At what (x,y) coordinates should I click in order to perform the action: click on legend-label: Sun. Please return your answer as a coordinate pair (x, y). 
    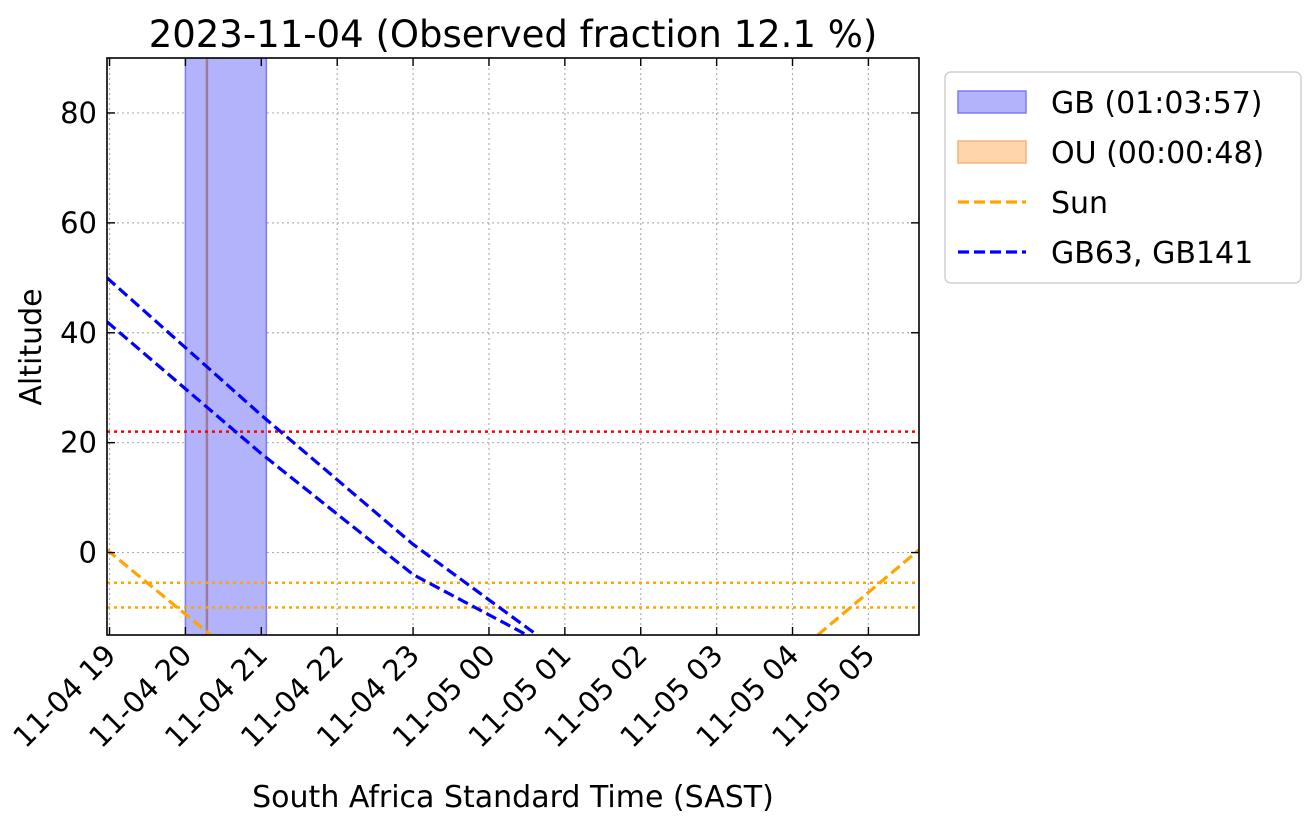
    Looking at the image, I should click on (1079, 203).